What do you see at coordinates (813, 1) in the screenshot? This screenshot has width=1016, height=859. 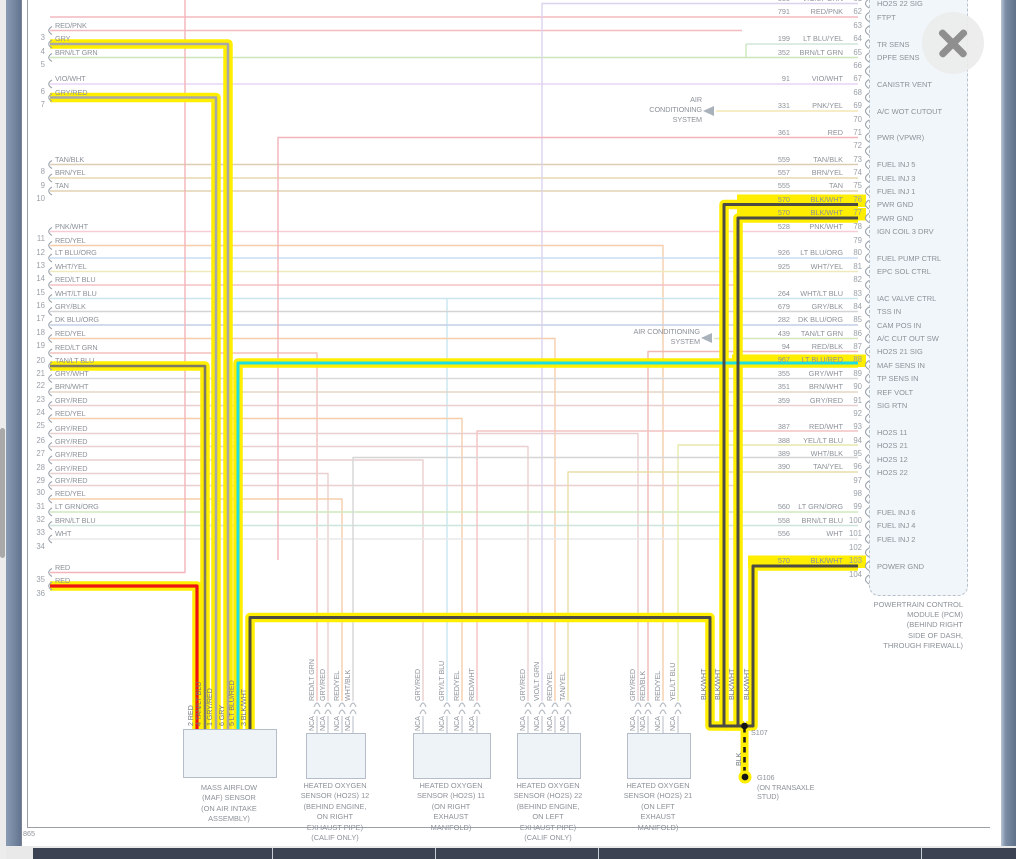 I see `right-wire-color-label: VIO/LT GRN` at bounding box center [813, 1].